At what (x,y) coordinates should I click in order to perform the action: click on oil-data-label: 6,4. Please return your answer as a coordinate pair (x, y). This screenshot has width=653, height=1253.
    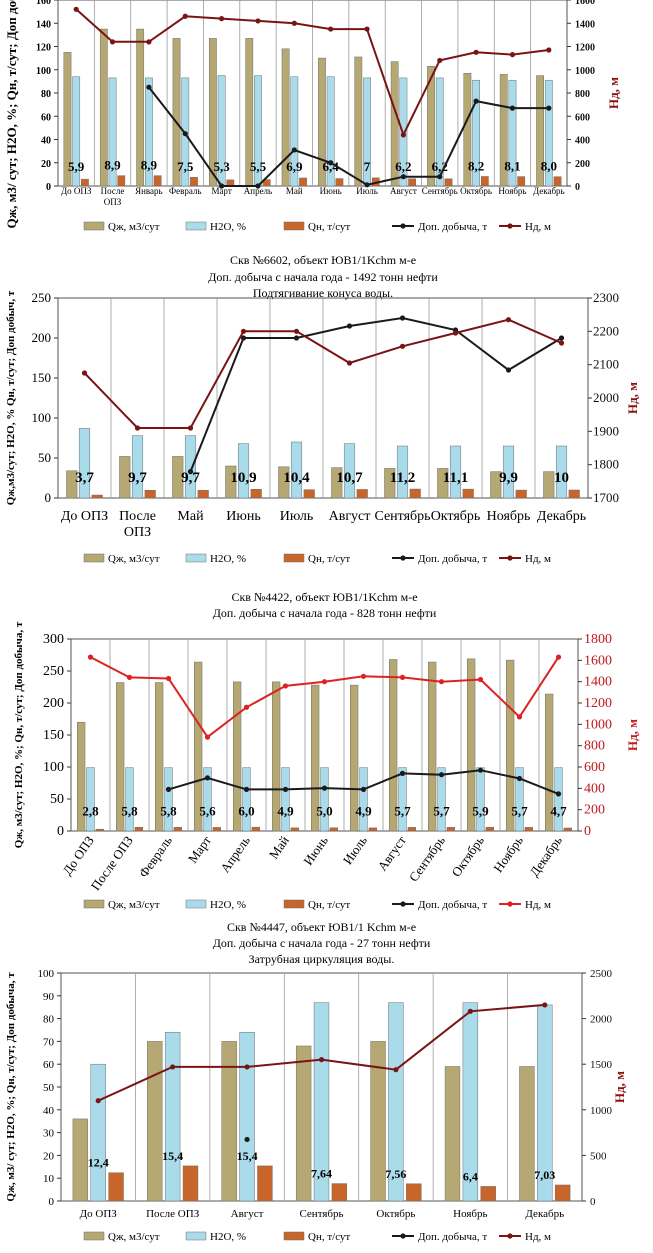
    Looking at the image, I should click on (331, 166).